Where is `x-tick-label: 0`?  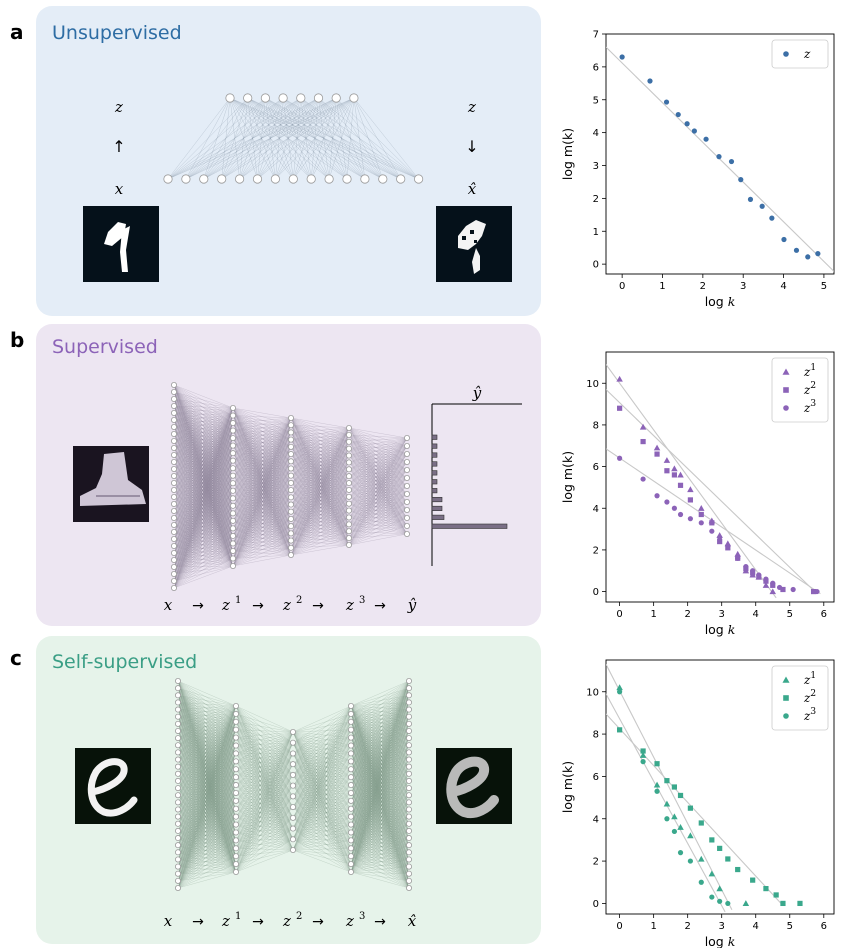 x-tick-label: 0 is located at coordinates (619, 926).